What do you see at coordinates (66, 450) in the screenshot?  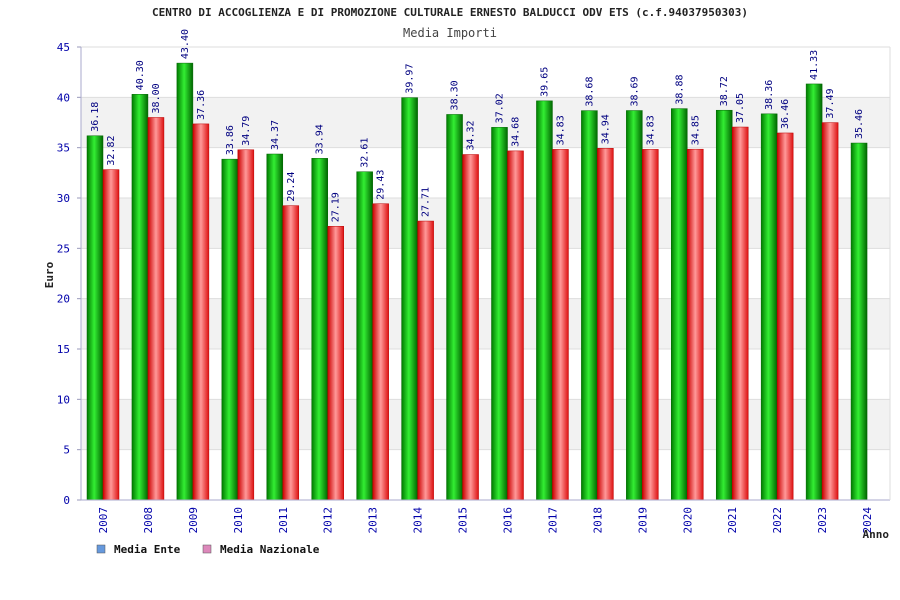 I see `y-tick-label: 5` at bounding box center [66, 450].